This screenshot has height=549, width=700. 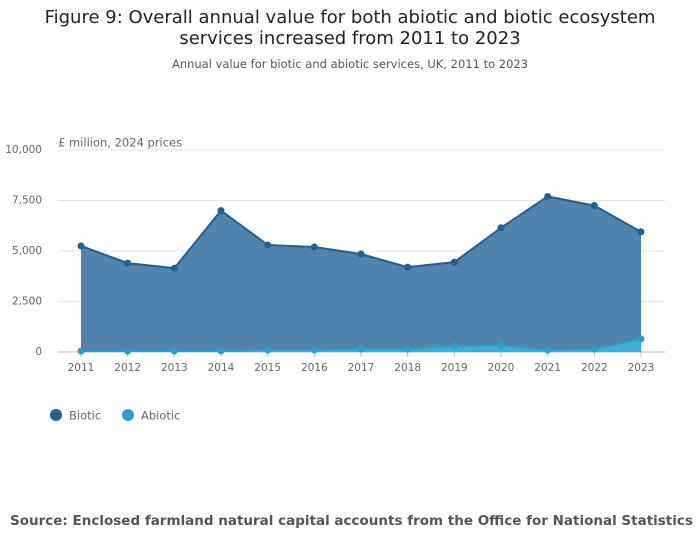 I want to click on x-tick-label: 2022, so click(x=594, y=368).